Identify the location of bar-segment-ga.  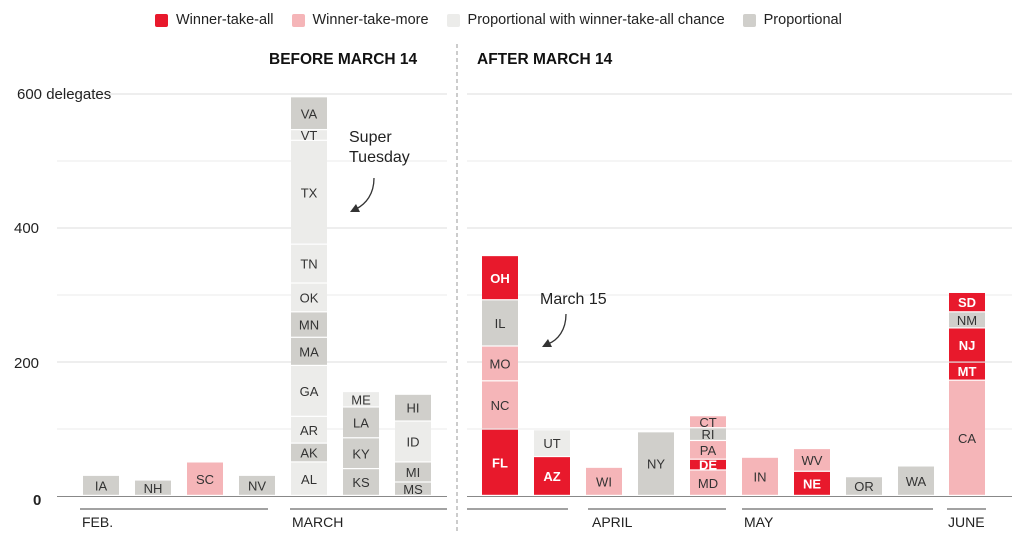
(309, 391).